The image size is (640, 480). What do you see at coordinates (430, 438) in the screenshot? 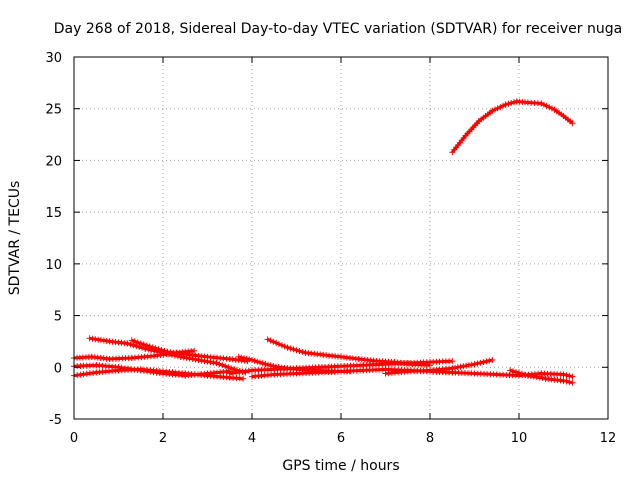
I see `x-tick-label: 8` at bounding box center [430, 438].